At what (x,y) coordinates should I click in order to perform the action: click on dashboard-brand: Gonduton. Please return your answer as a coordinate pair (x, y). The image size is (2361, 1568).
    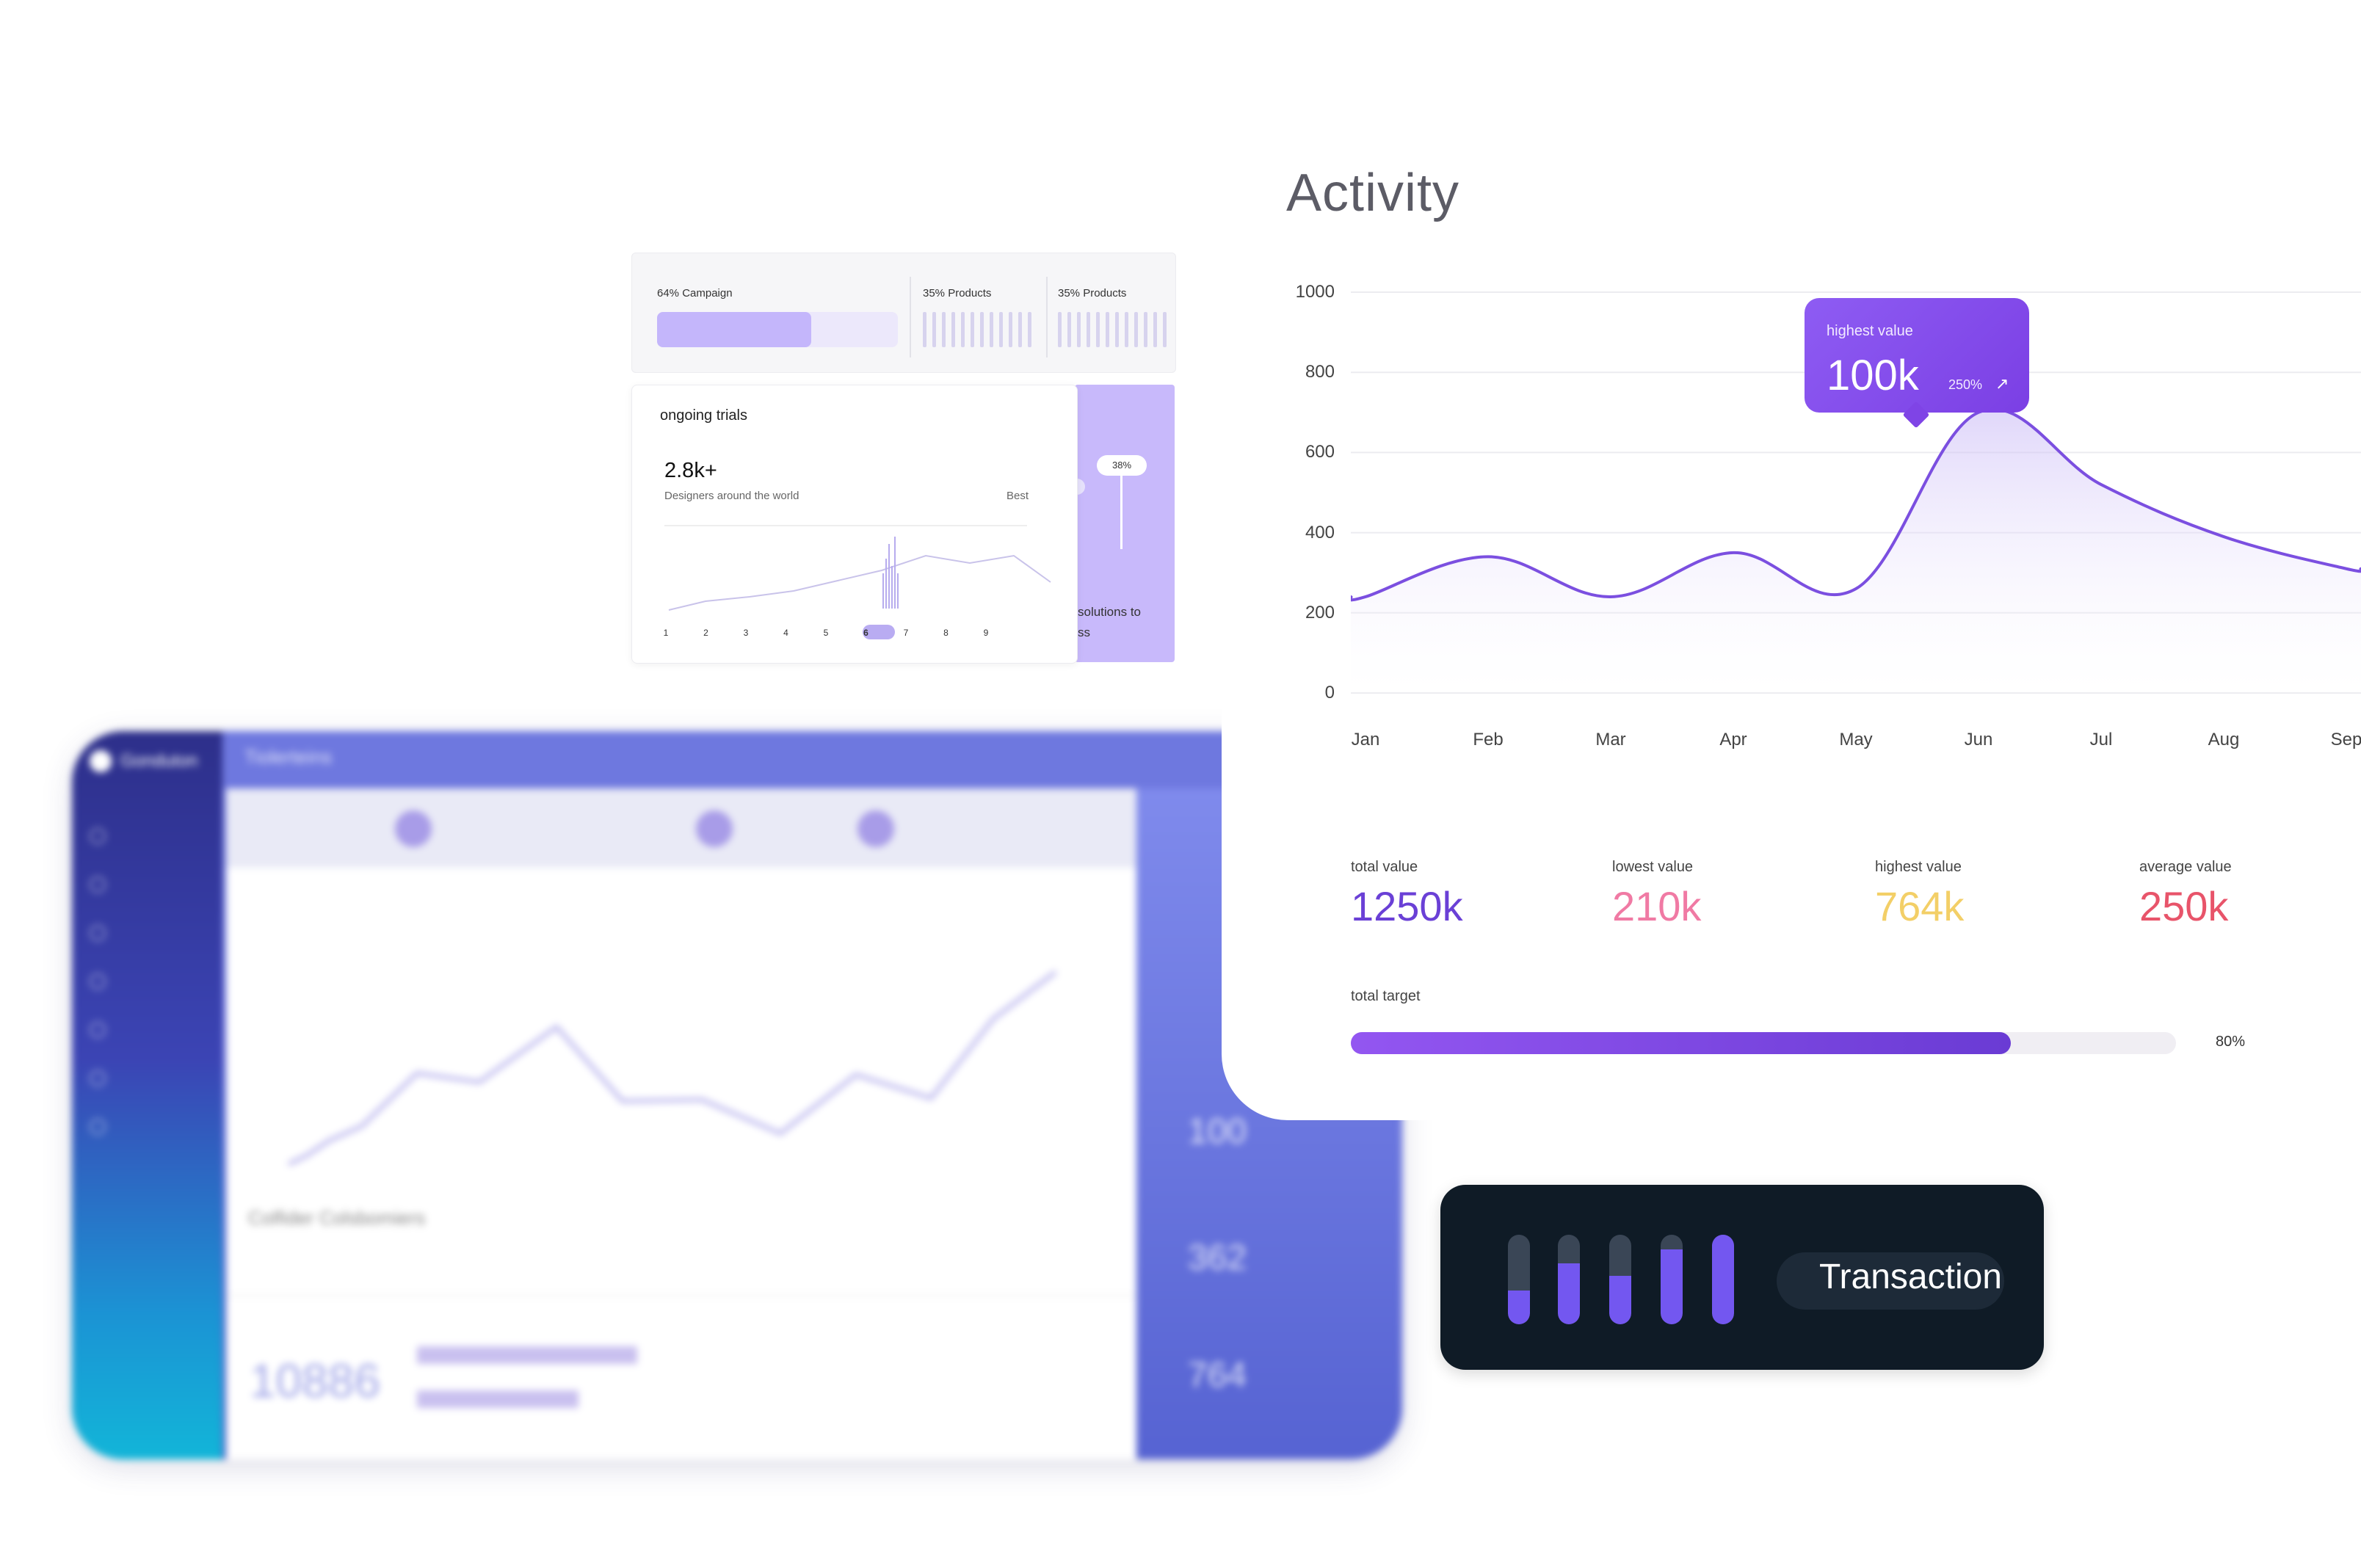
    Looking at the image, I should click on (143, 761).